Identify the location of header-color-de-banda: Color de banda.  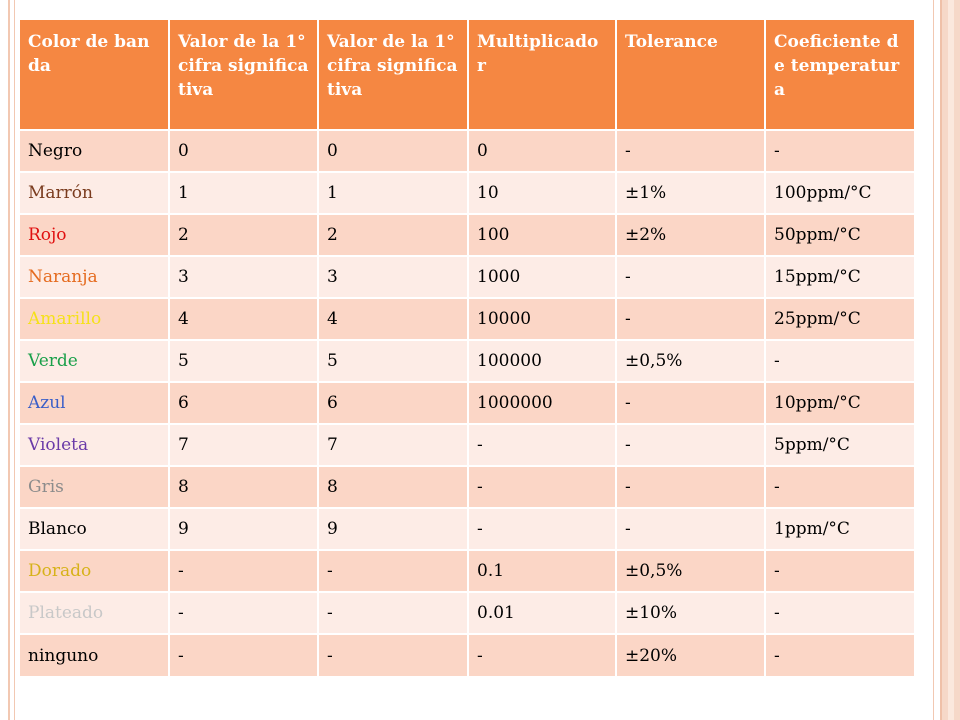
(95, 75).